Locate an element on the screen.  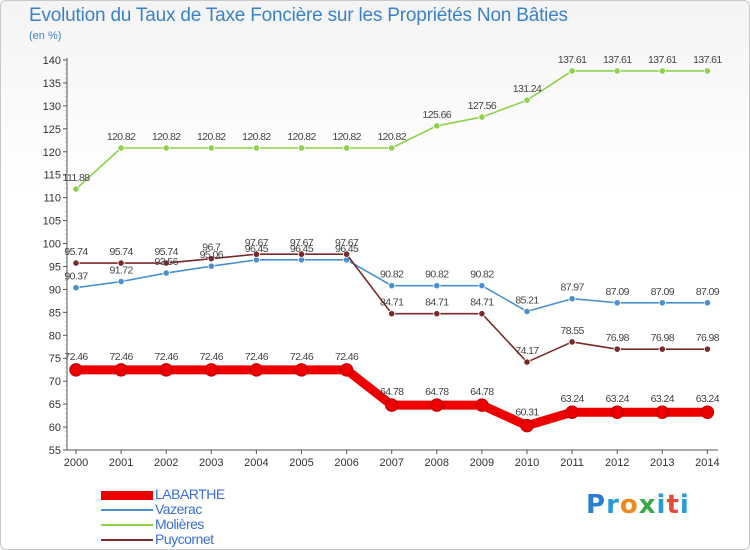
data-label: 125.66 is located at coordinates (437, 115).